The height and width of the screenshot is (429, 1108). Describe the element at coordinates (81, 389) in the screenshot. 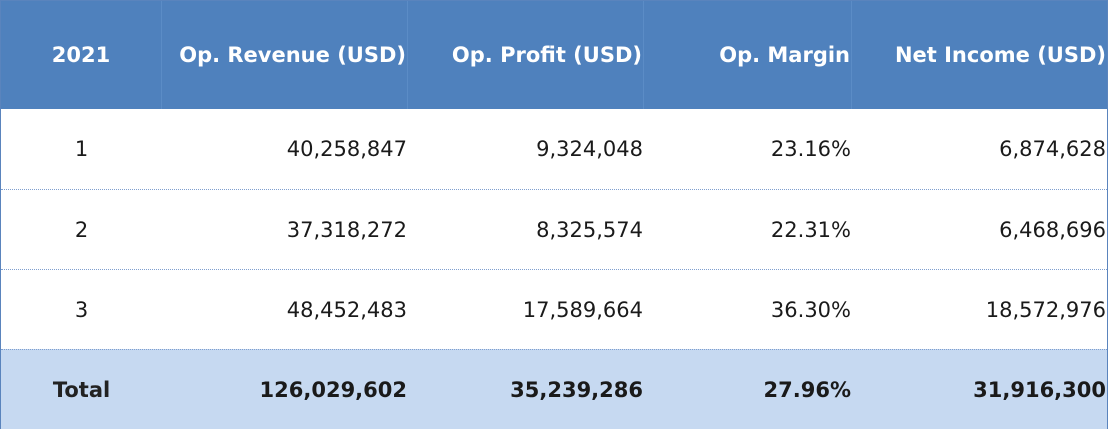

I see `total-label: Total` at that location.